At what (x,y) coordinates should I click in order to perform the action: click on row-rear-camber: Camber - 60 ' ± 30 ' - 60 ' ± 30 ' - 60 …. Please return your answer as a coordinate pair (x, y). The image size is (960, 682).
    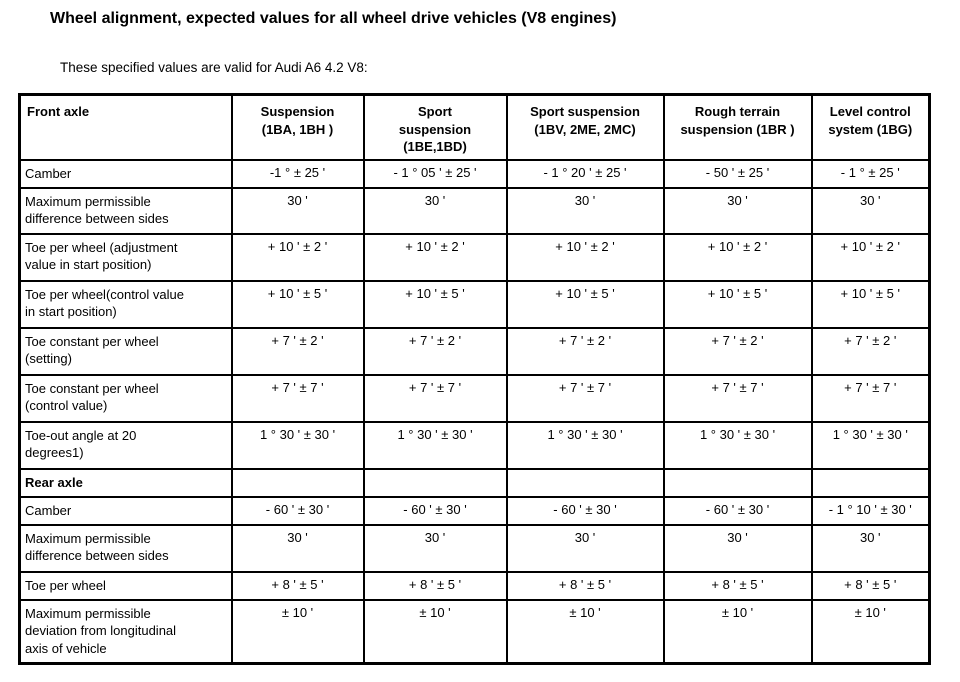
    Looking at the image, I should click on (474, 510).